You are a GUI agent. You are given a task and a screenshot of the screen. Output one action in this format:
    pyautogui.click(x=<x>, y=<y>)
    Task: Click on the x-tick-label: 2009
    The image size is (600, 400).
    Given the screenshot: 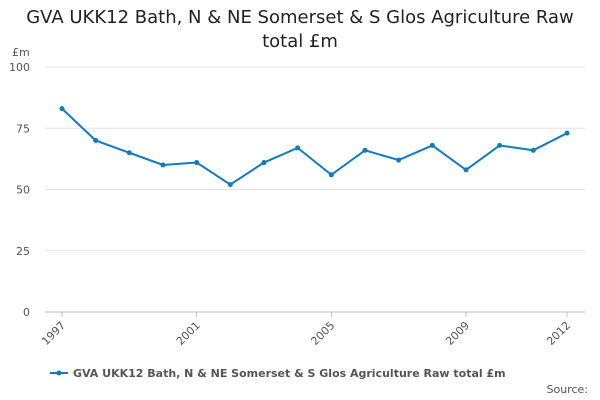 What is the action you would take?
    pyautogui.click(x=457, y=333)
    